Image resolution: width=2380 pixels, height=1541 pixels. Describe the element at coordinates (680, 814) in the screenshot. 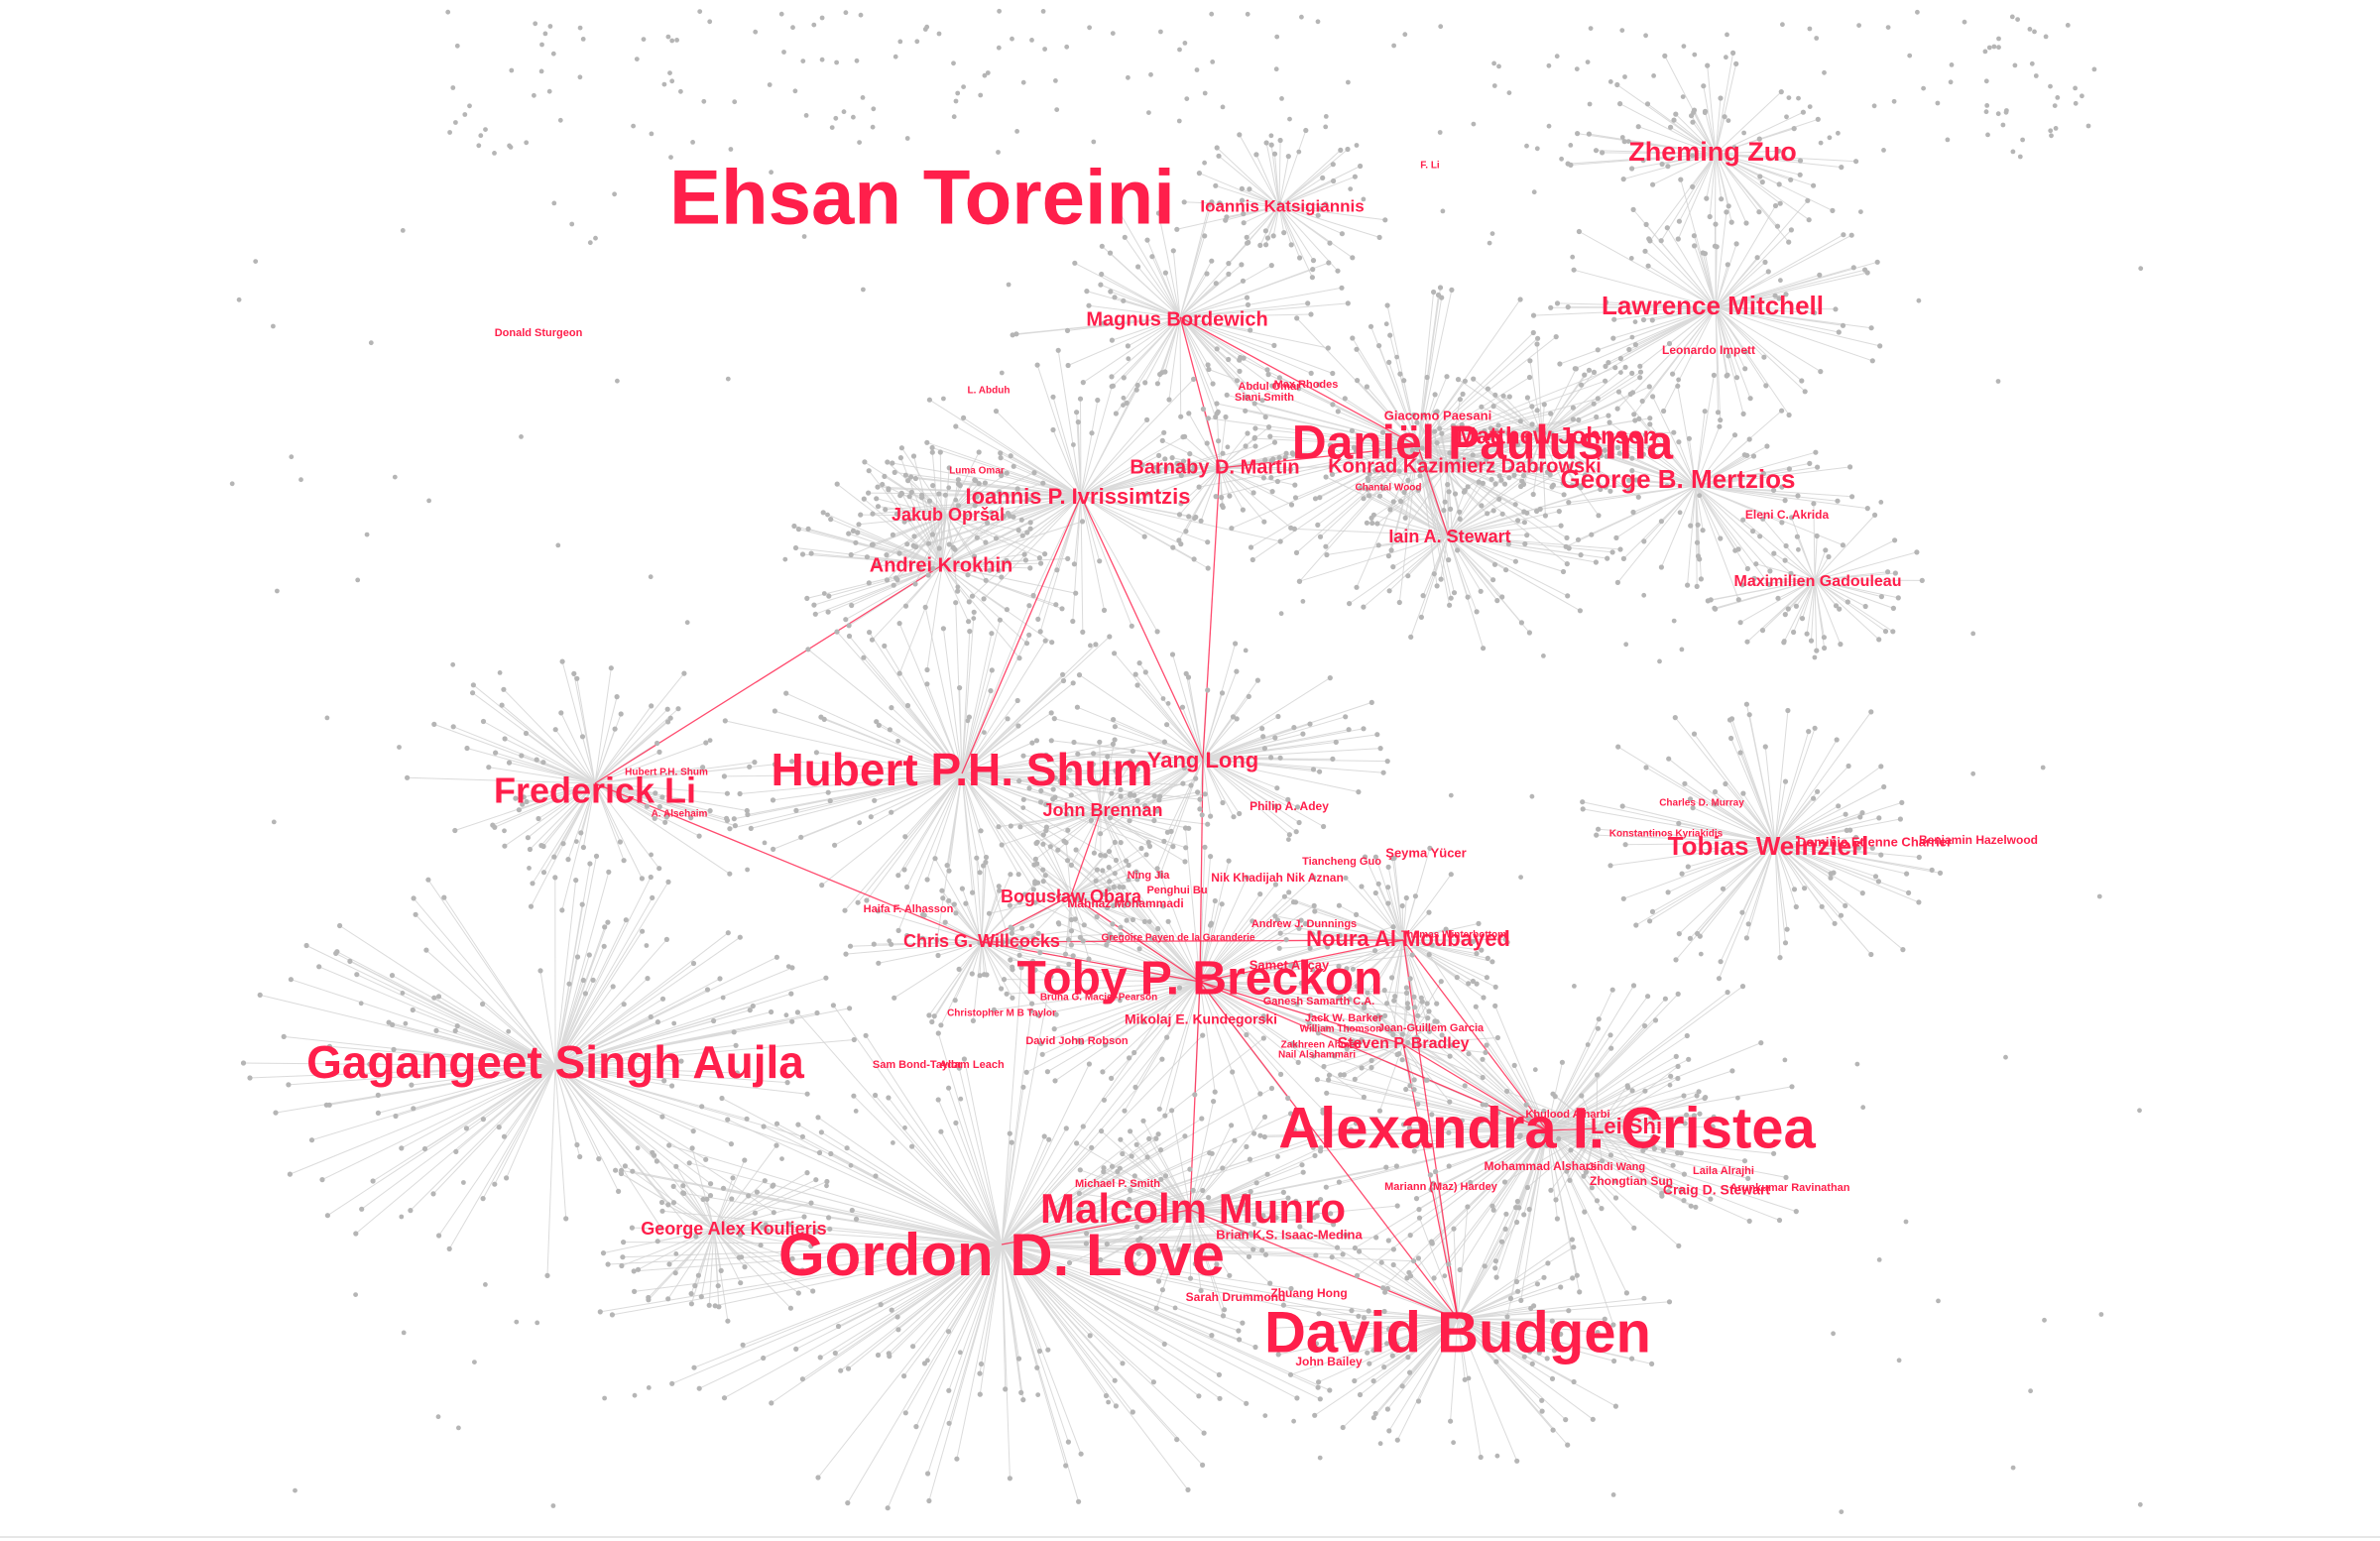

I see `label-a-alsehaim: A. Alsehaim` at that location.